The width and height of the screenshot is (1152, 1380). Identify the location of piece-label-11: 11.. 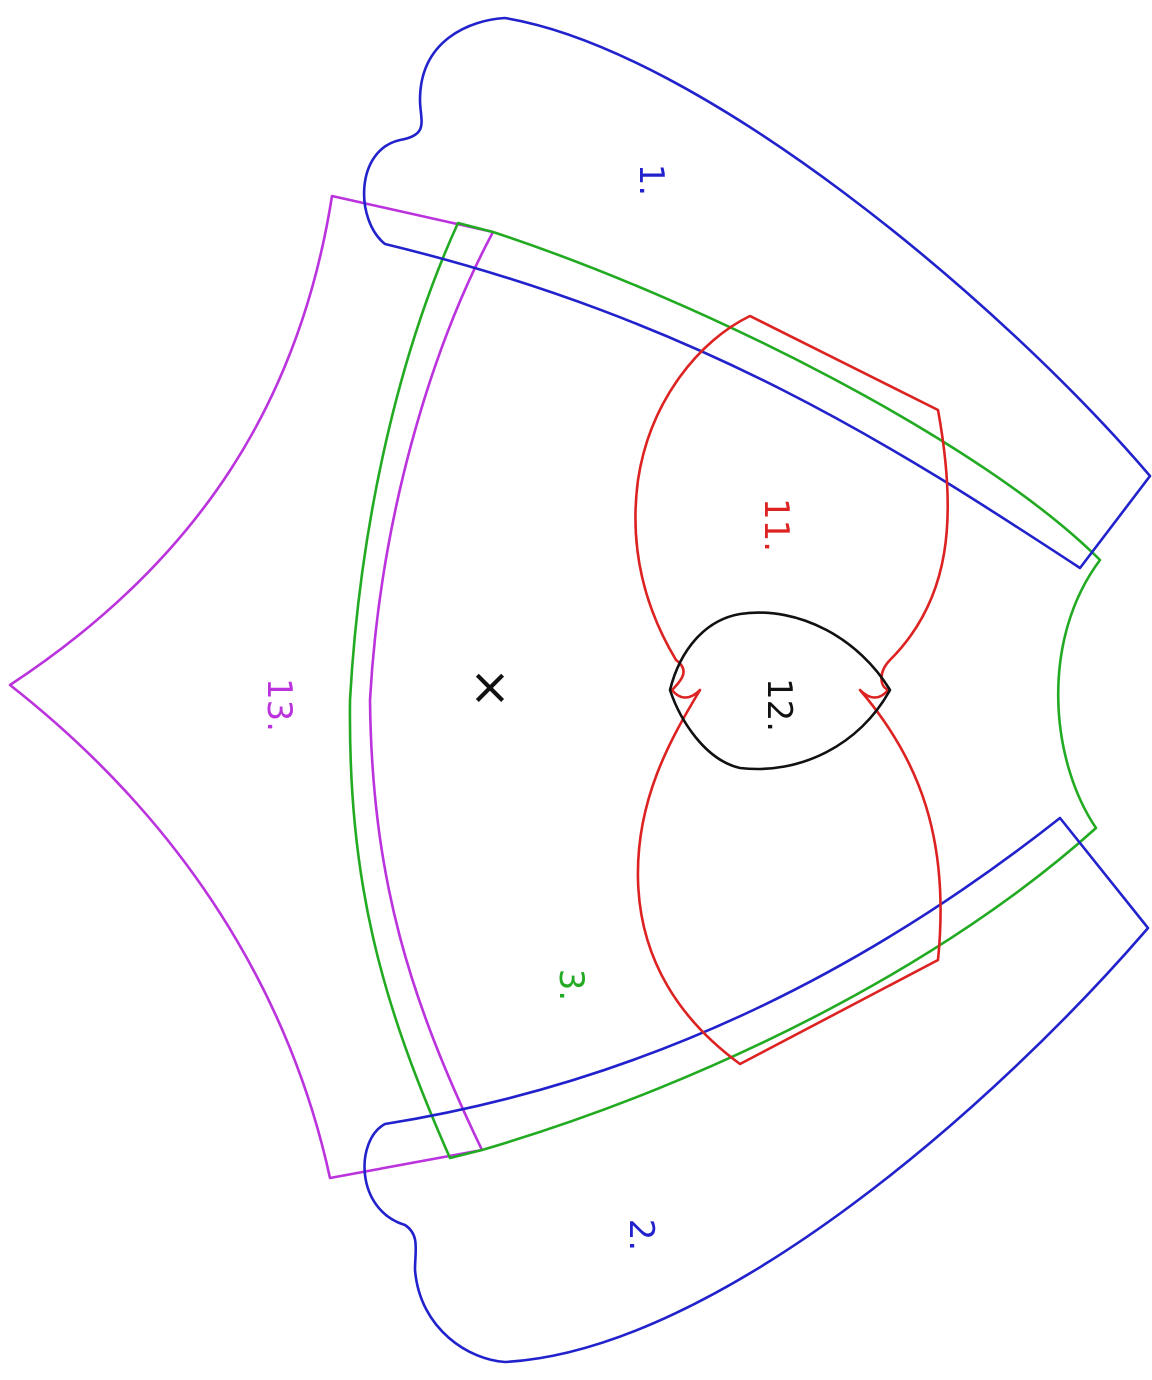
(776, 525).